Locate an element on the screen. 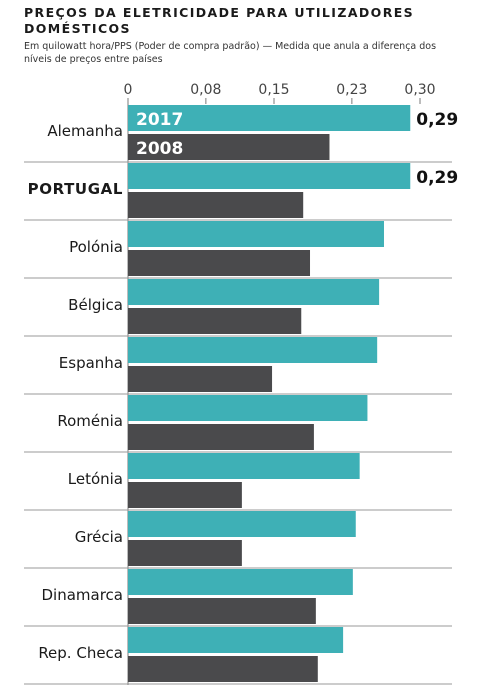 This screenshot has width=504, height=685. category-label: Alemanha is located at coordinates (85, 131).